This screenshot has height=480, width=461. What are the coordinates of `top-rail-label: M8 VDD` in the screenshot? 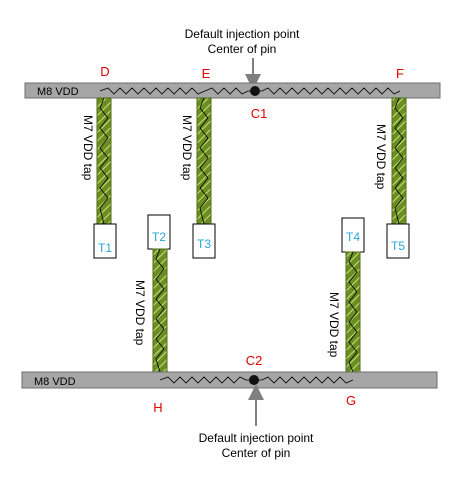 It's located at (58, 92).